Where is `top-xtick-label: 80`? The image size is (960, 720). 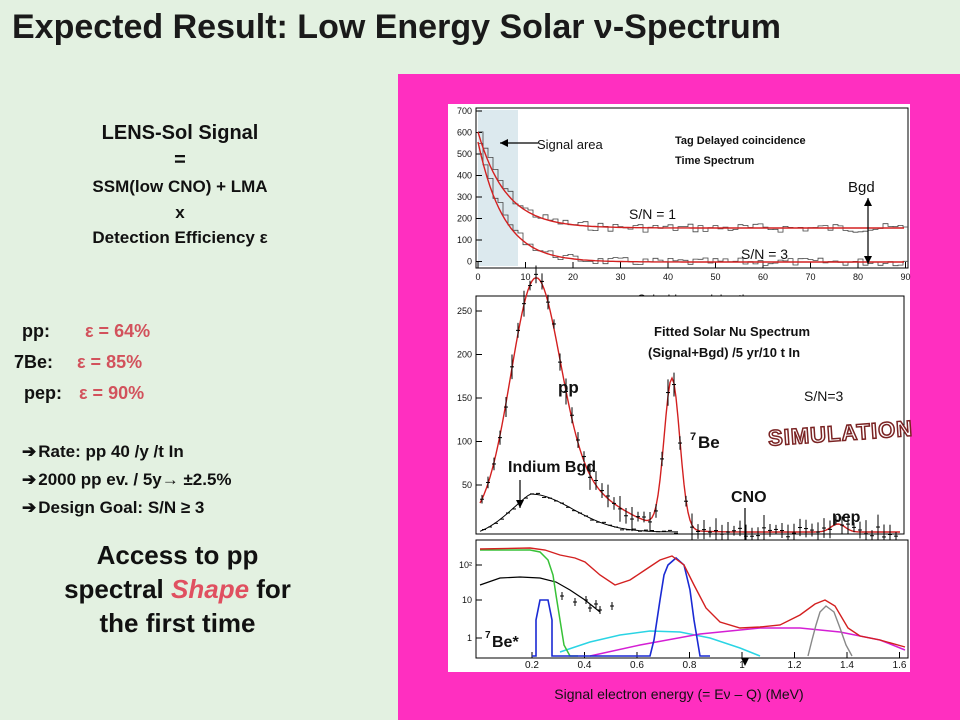
top-xtick-label: 80 is located at coordinates (858, 277).